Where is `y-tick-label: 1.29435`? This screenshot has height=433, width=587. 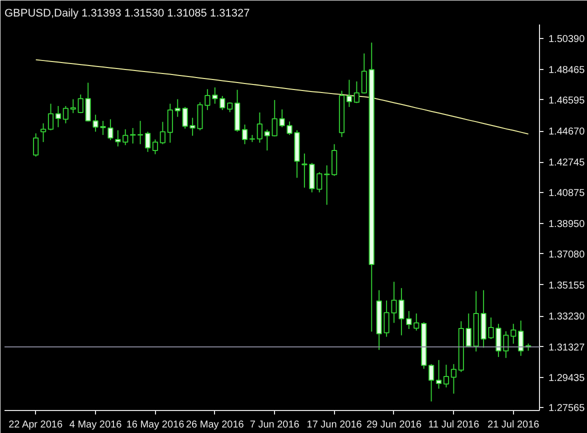 y-tick-label: 1.29435 is located at coordinates (567, 378).